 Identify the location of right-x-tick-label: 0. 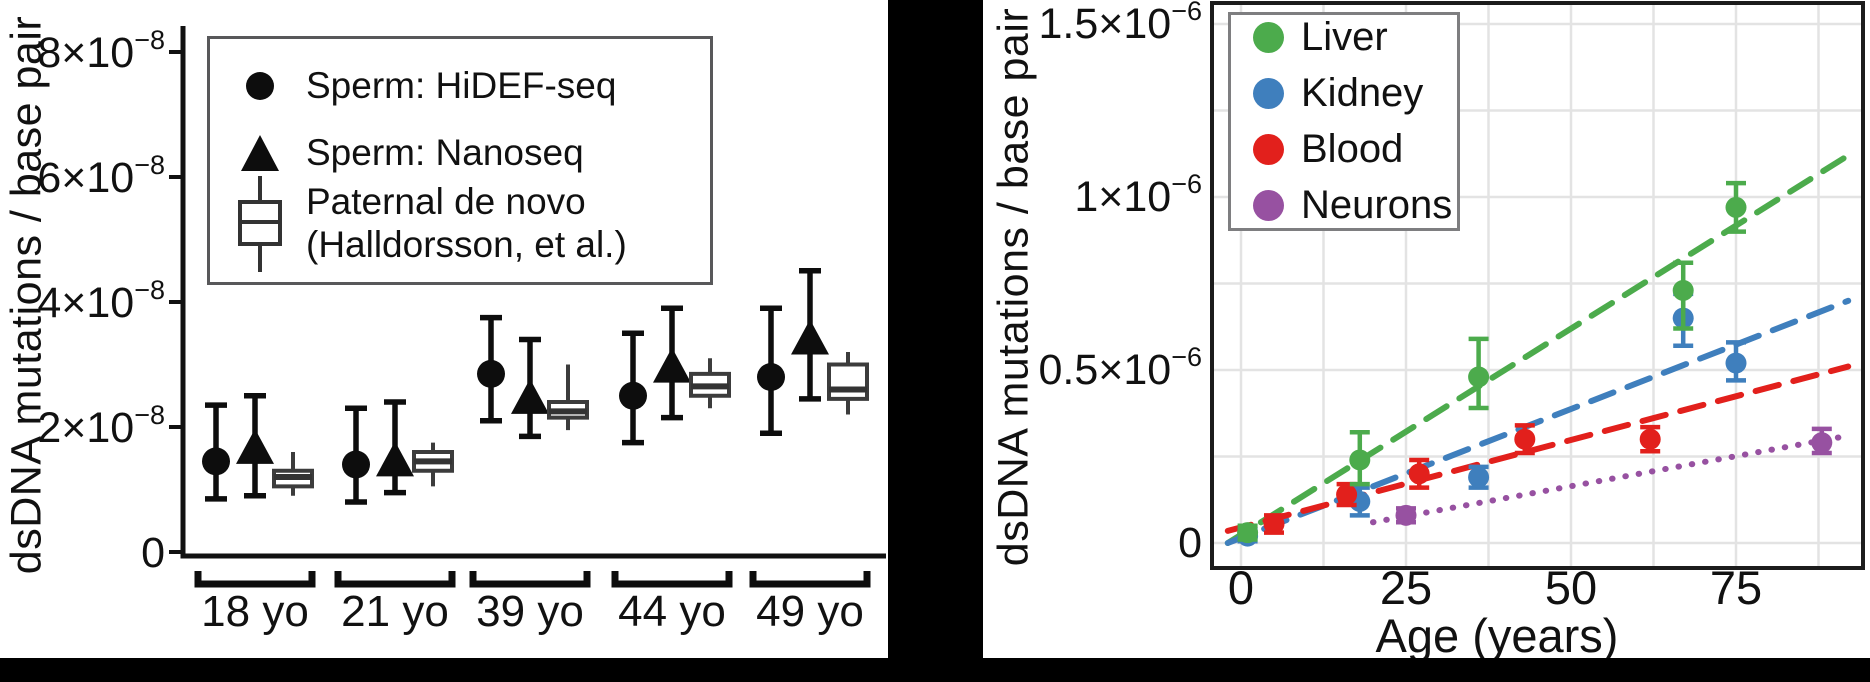
(1241, 587).